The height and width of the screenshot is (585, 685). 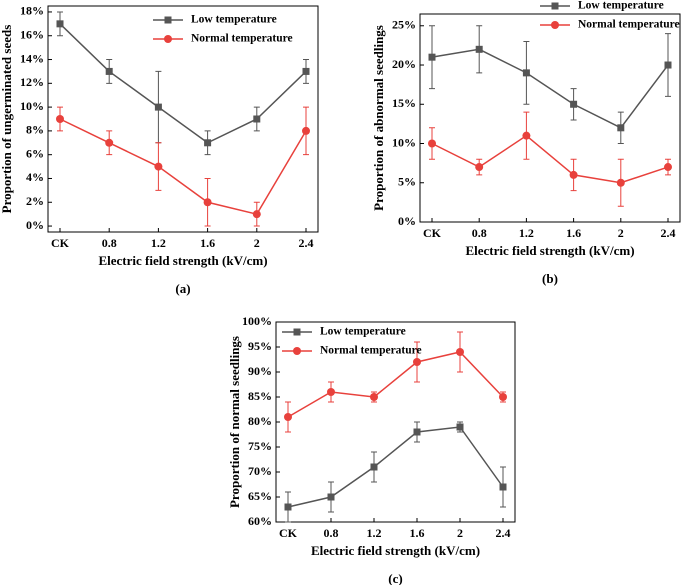 What do you see at coordinates (260, 346) in the screenshot?
I see `y-tick-label: 95%` at bounding box center [260, 346].